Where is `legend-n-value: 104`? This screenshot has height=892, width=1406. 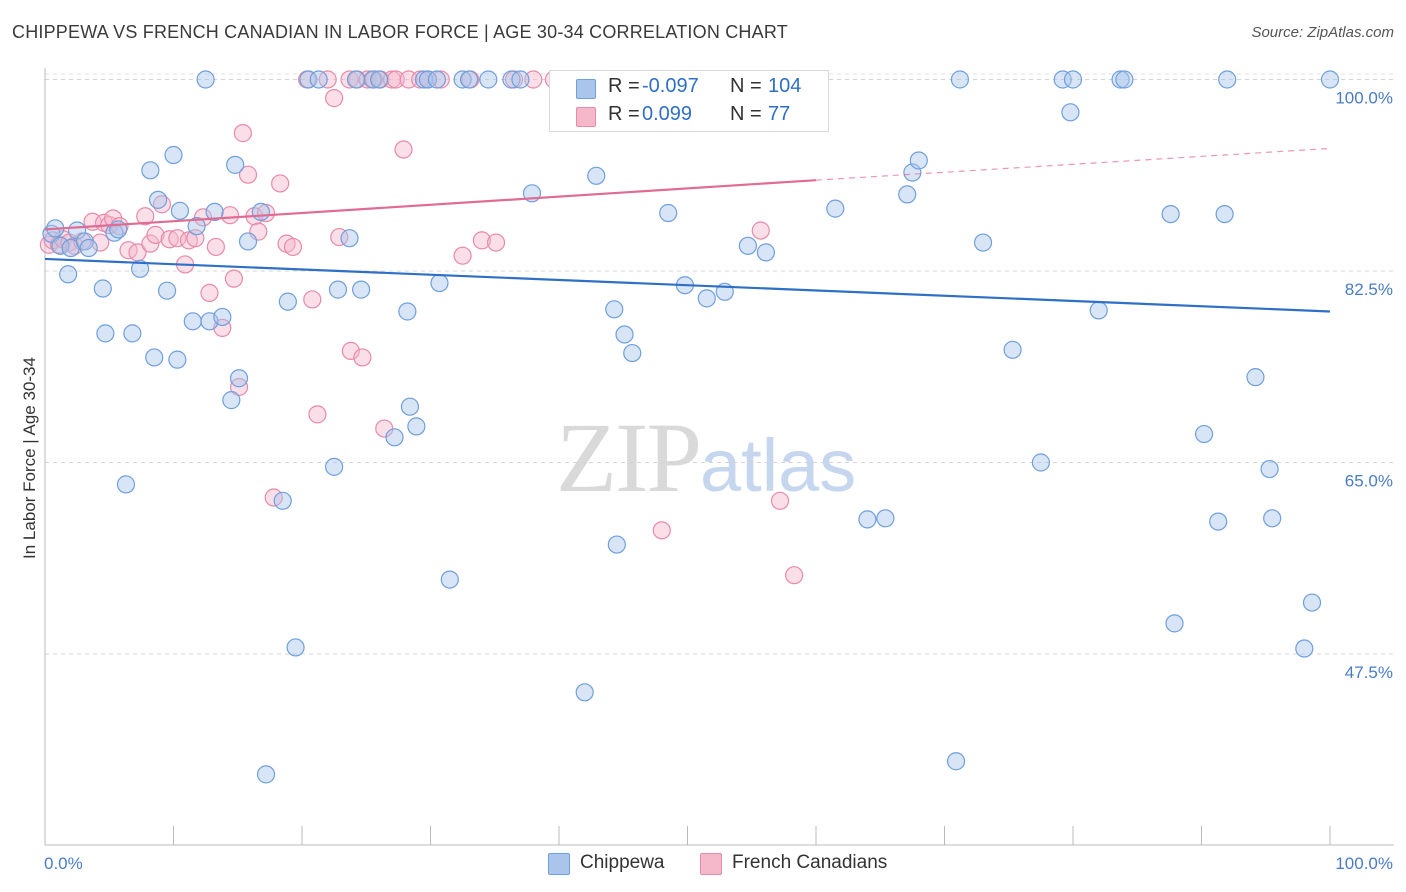
legend-n-value: 104 is located at coordinates (785, 86).